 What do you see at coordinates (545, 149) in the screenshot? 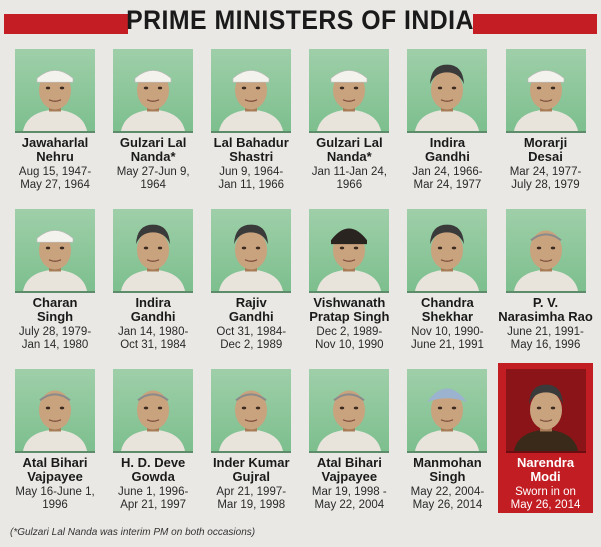
I see `minister-name: Morarji Desai` at bounding box center [545, 149].